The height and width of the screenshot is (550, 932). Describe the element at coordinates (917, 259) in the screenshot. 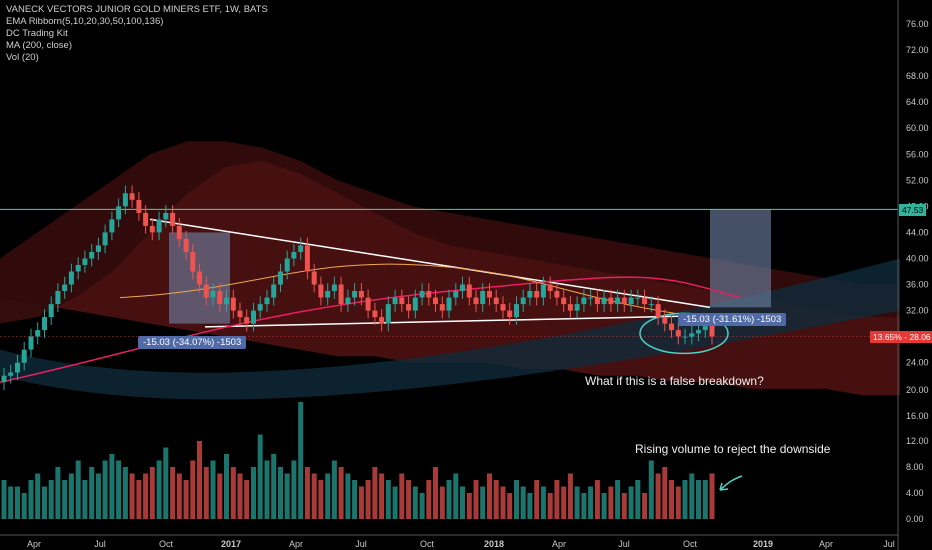

I see `price-tick-label: 40.00` at that location.